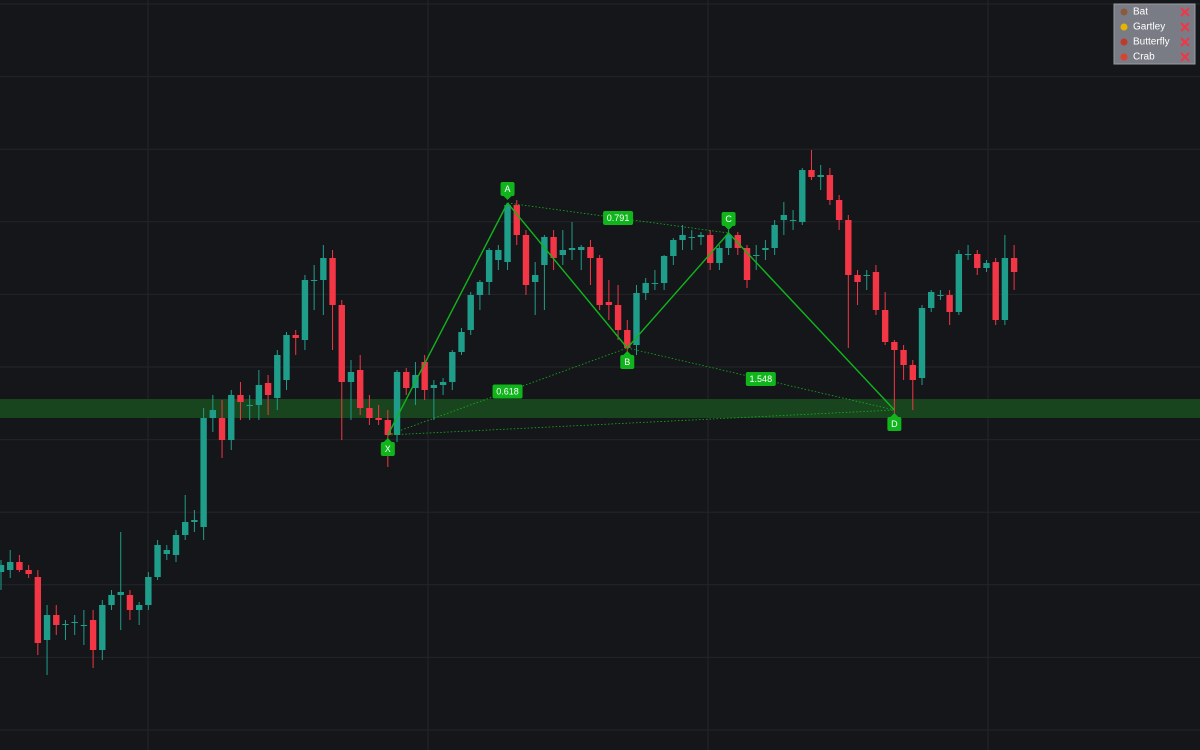 The image size is (1200, 750). What do you see at coordinates (1151, 42) in the screenshot?
I see `legend-label: Butterfly` at bounding box center [1151, 42].